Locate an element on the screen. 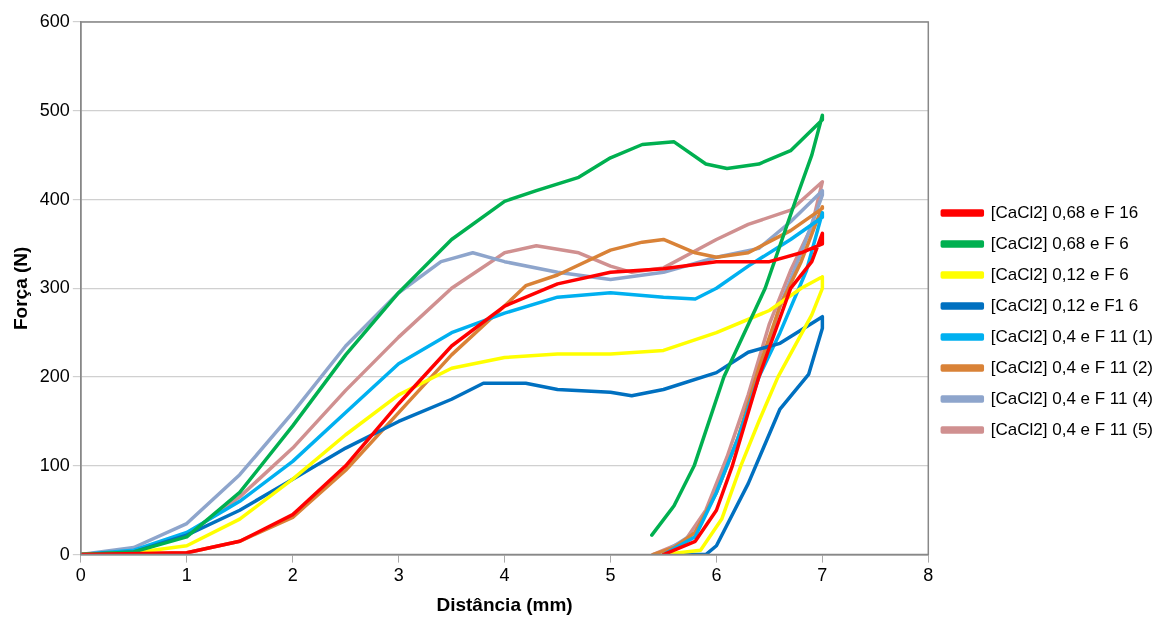 The width and height of the screenshot is (1171, 627). legend-label: [CaCl2] 0,4 e F 11 (4) is located at coordinates (1072, 398).